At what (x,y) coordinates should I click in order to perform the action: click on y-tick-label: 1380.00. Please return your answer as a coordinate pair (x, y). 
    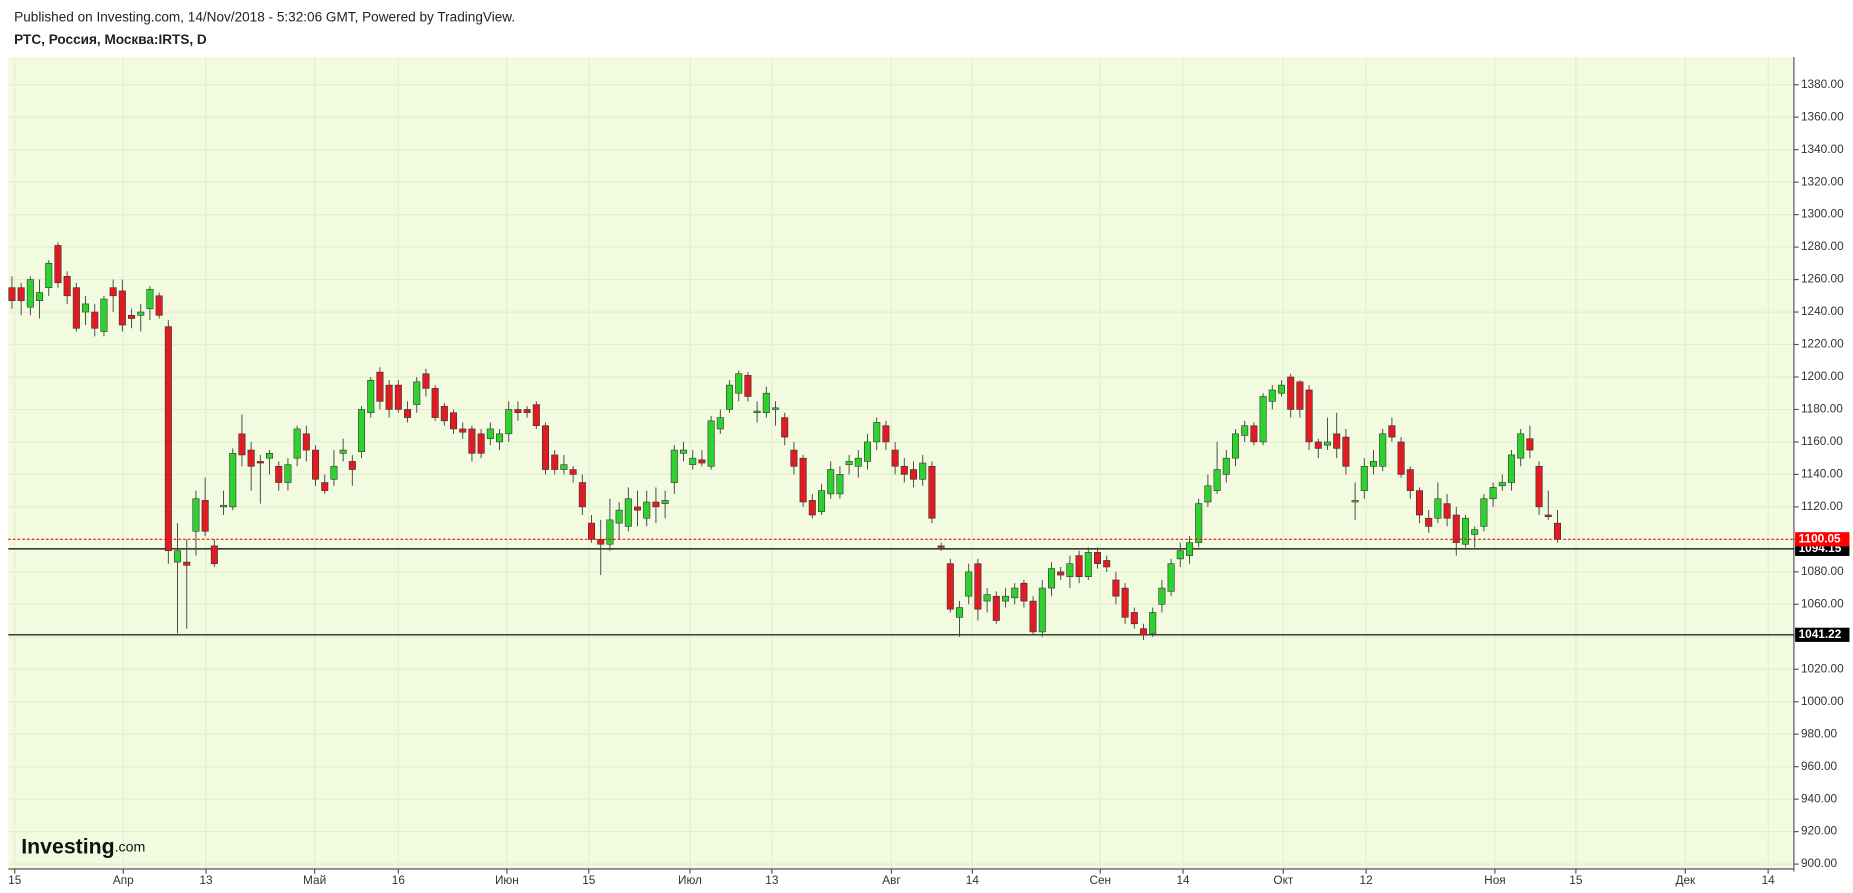
    Looking at the image, I should click on (1822, 84).